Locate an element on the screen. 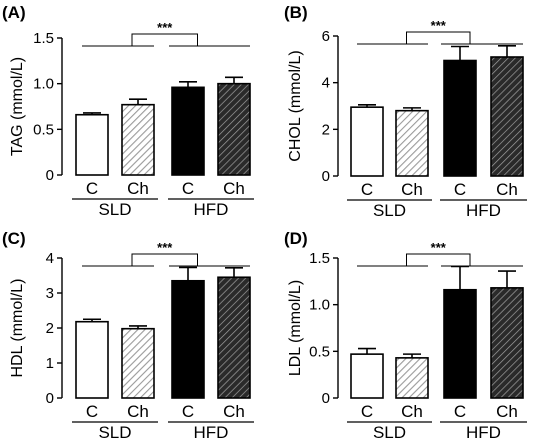 This screenshot has width=550, height=448. panel-letter: (B) is located at coordinates (296, 12).